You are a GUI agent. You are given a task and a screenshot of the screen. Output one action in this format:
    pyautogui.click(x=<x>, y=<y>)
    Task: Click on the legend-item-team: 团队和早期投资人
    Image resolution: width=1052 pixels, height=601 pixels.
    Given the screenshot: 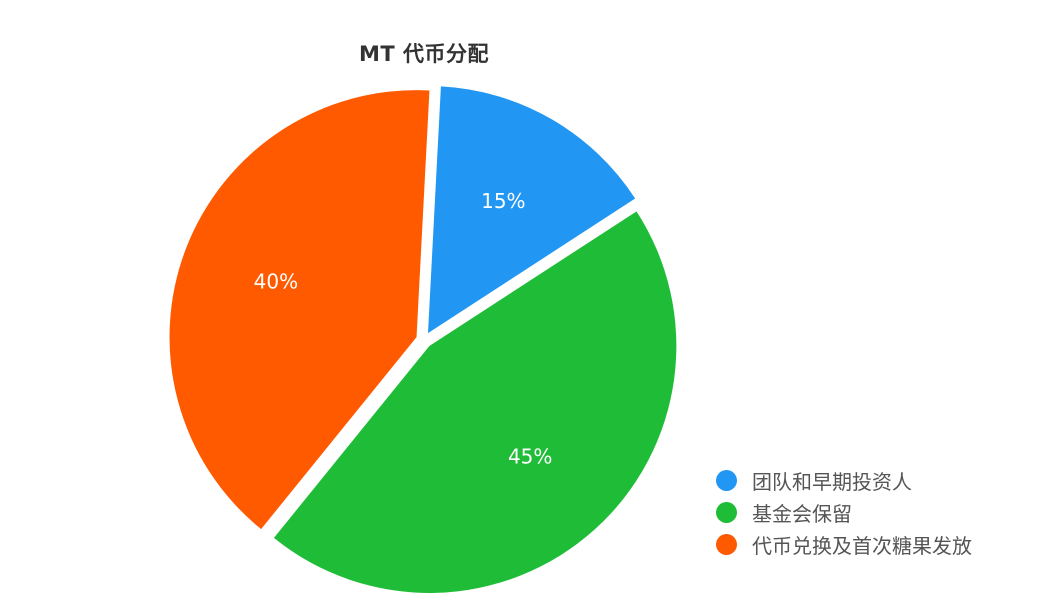 What is the action you would take?
    pyautogui.click(x=844, y=480)
    